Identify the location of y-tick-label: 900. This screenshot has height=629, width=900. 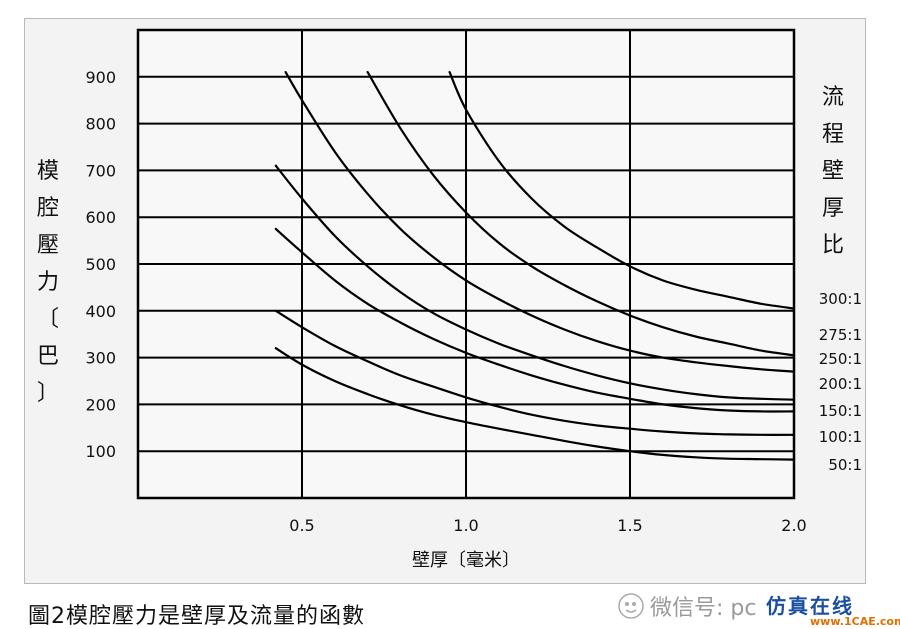
(100, 77).